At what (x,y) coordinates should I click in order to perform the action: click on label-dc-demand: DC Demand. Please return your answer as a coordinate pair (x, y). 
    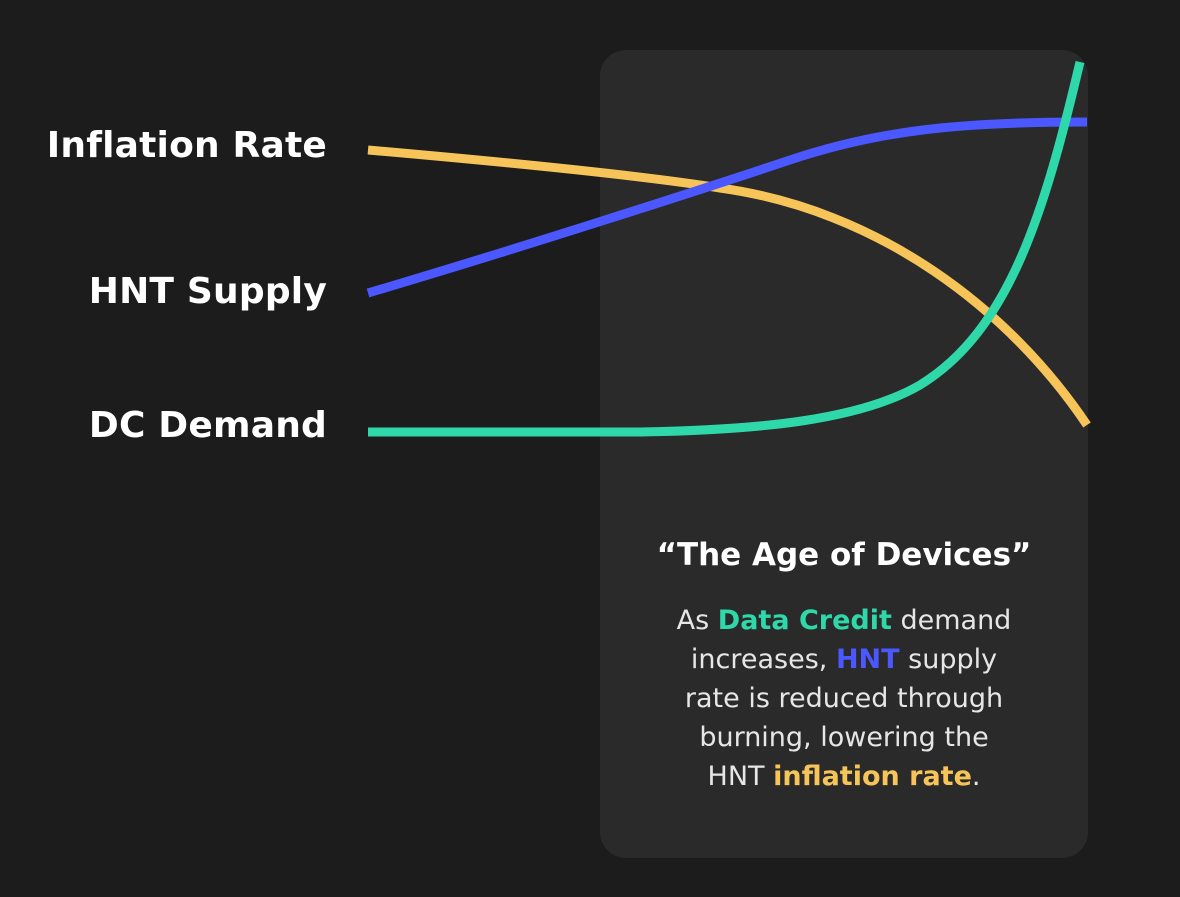
    Looking at the image, I should click on (207, 425).